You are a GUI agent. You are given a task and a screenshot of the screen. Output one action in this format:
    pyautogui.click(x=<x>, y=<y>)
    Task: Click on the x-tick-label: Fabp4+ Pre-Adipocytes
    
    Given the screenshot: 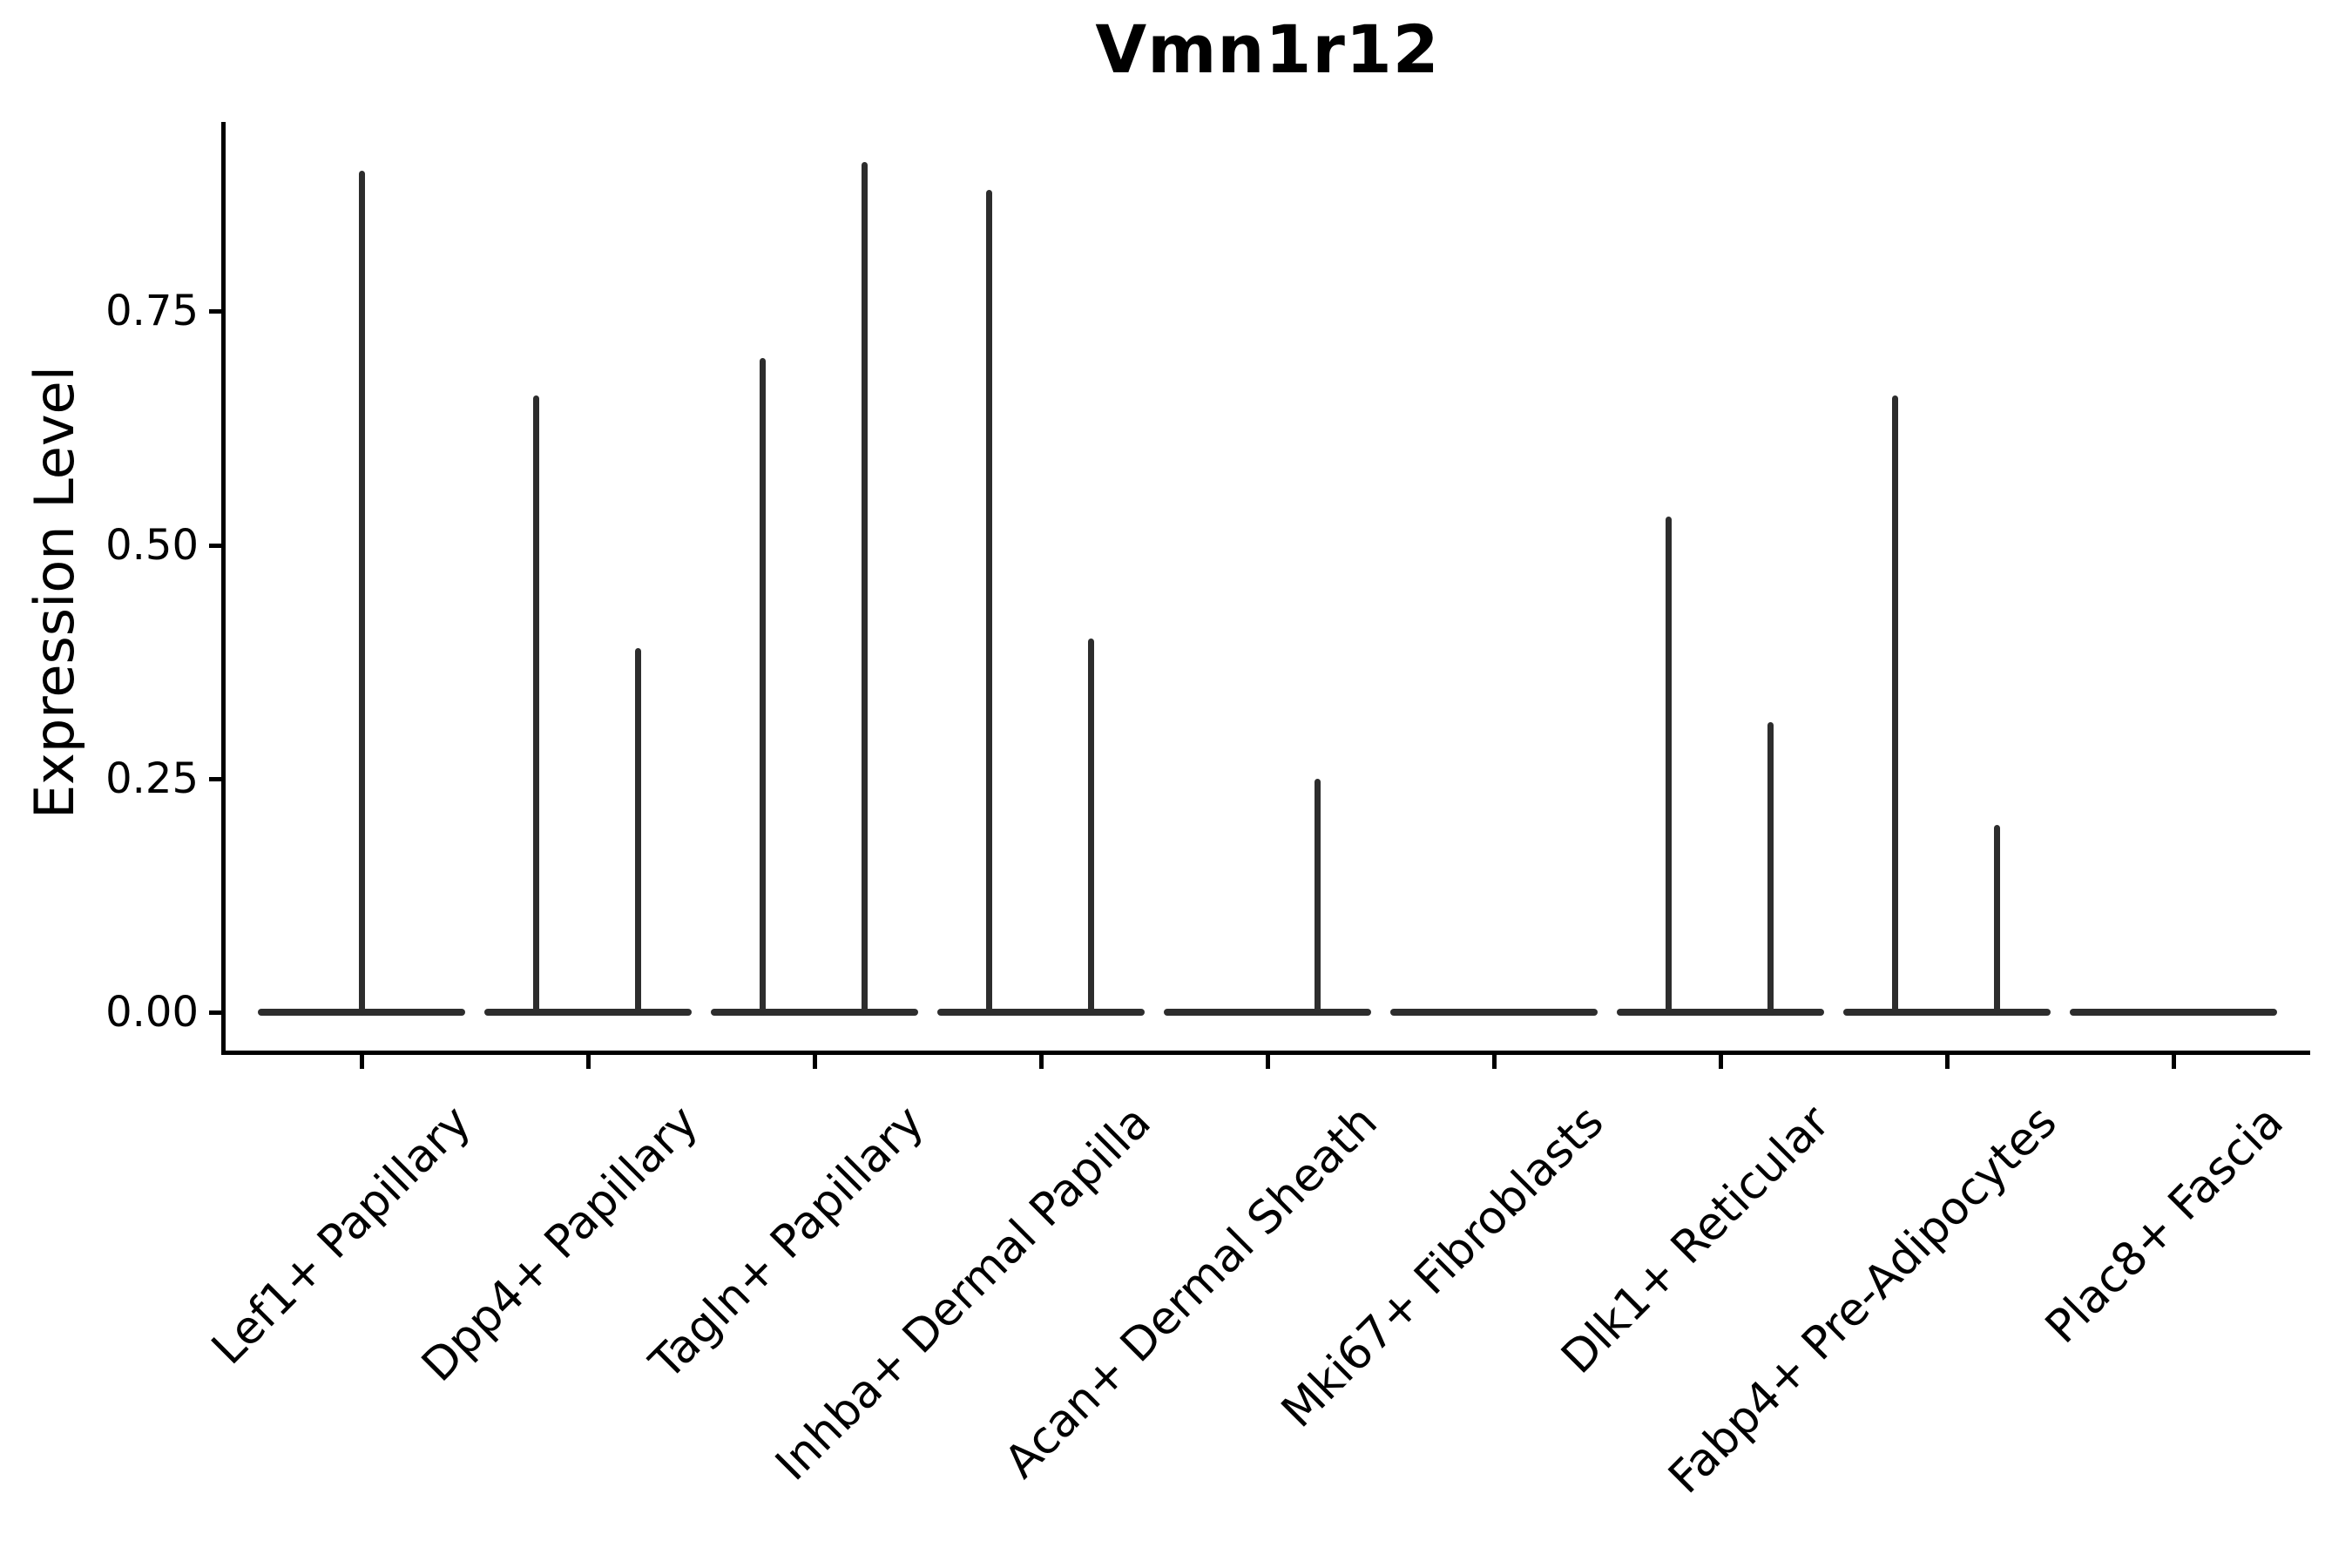 What is the action you would take?
    pyautogui.click(x=1863, y=1300)
    